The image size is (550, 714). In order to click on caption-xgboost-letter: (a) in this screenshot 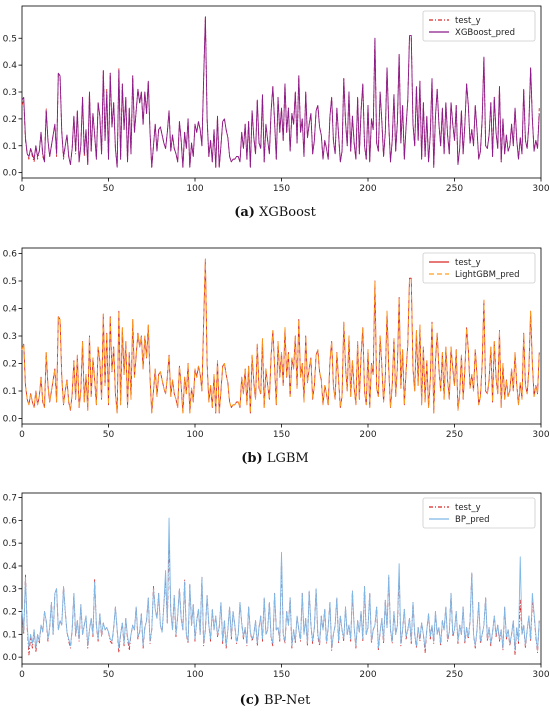, I will do `click(244, 212)`.